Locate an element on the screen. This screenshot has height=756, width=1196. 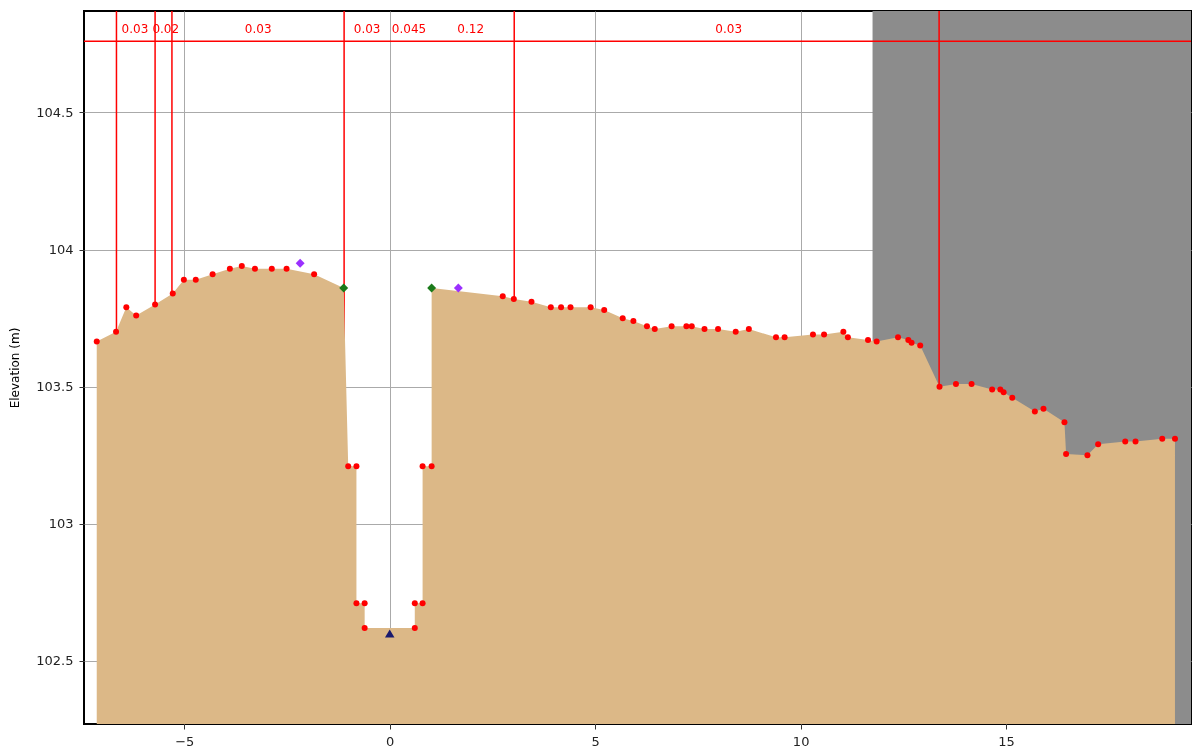
x-tick-label: 15 is located at coordinates (1006, 741).